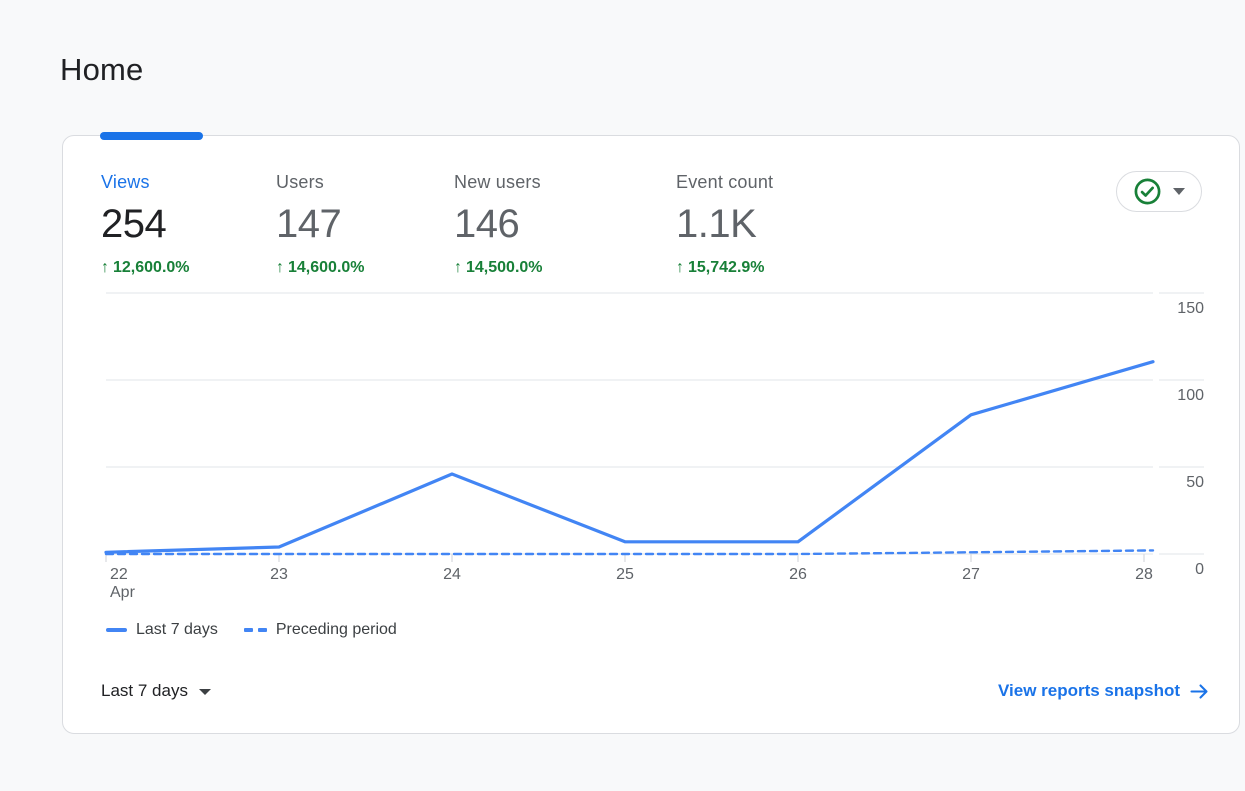  Describe the element at coordinates (119, 574) in the screenshot. I see `x-axis-tick-label: 22` at that location.